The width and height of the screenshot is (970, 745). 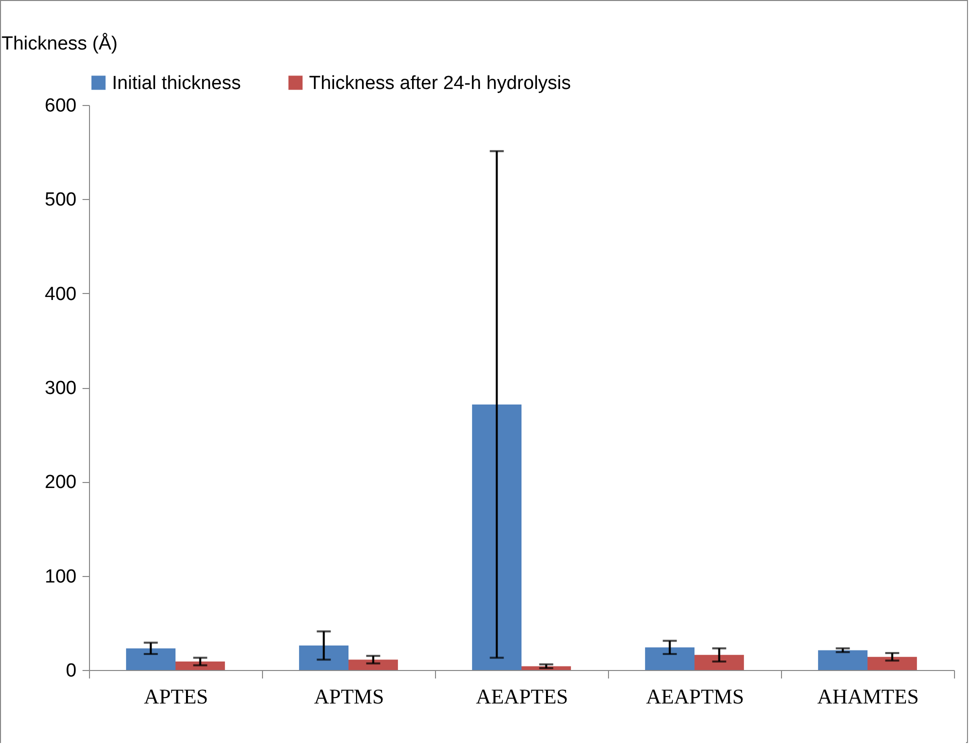 What do you see at coordinates (60, 388) in the screenshot?
I see `y-tick-label: 300` at bounding box center [60, 388].